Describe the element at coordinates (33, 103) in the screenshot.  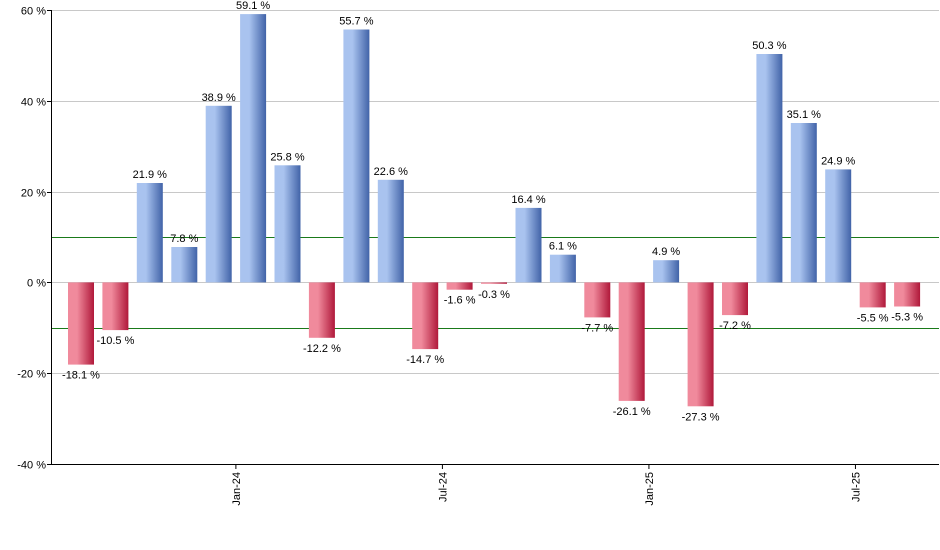
I see `y-tick-label: 40 %` at that location.